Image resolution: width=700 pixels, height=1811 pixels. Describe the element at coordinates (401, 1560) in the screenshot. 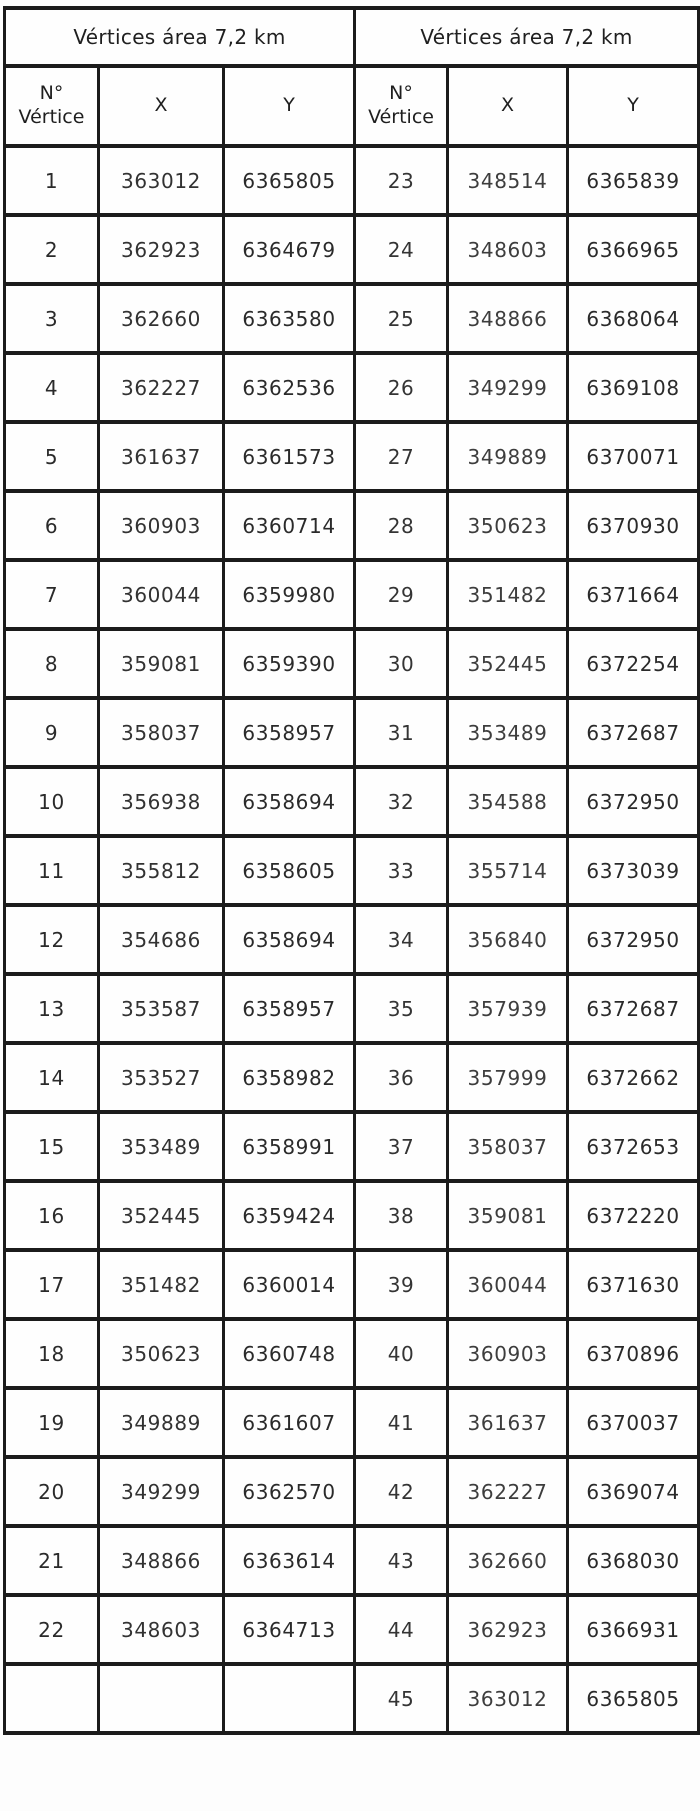

I see `vertex-number-cell: 43` at that location.